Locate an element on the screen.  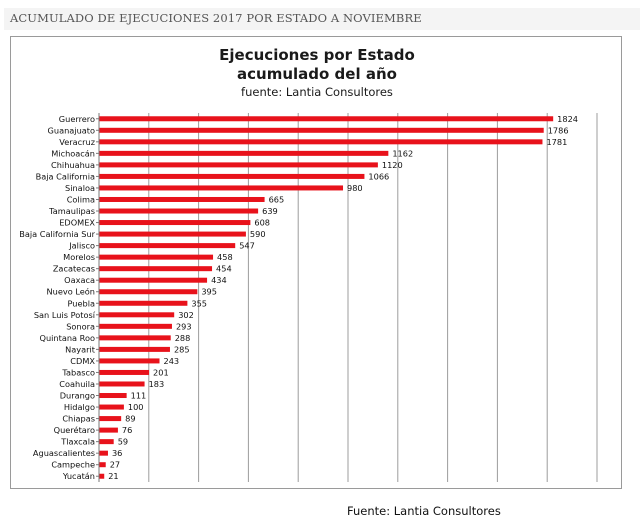
data-label: 590 is located at coordinates (258, 234).